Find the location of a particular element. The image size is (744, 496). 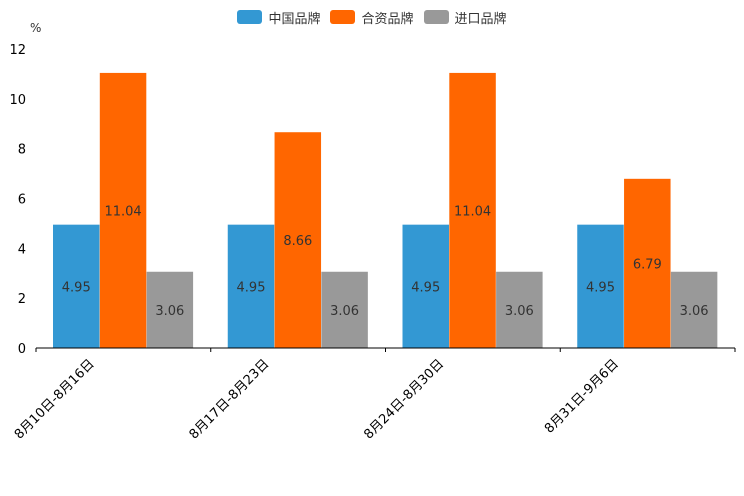

legend: 中国品牌 合资品牌 进口品牌 is located at coordinates (372, 17).